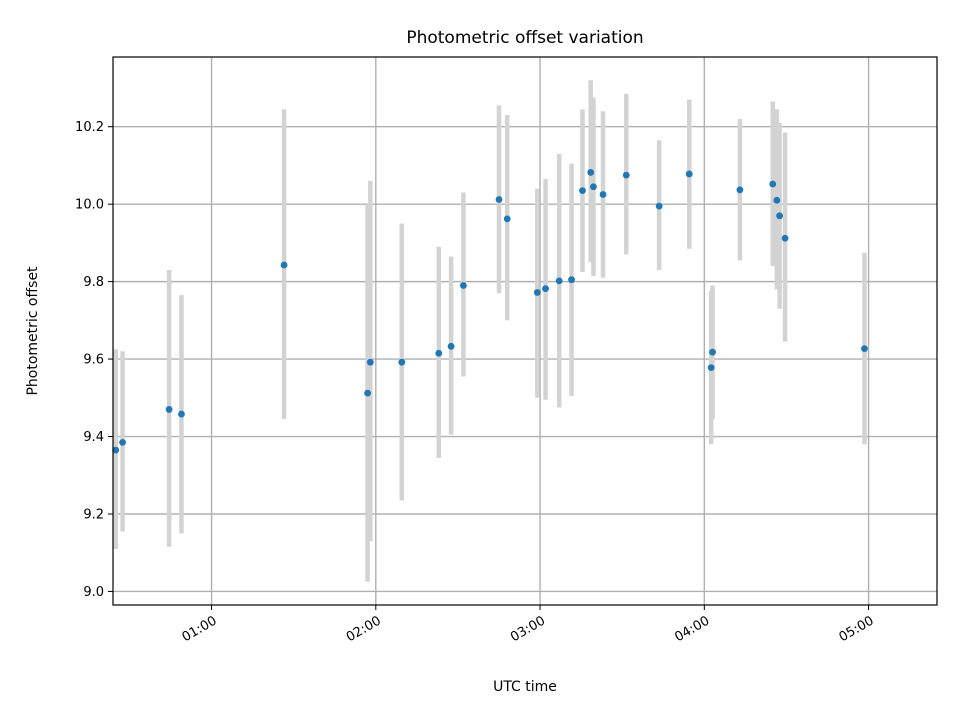 Image resolution: width=960 pixels, height=720 pixels. Describe the element at coordinates (524, 38) in the screenshot. I see `chart-title: Photometric offset variation` at that location.